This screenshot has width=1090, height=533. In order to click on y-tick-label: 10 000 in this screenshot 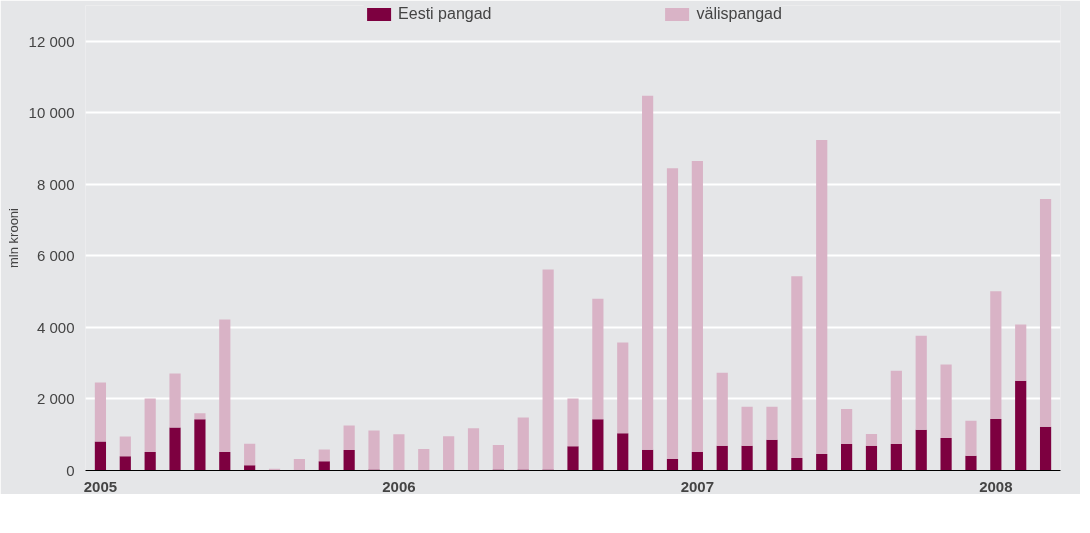, I will do `click(51, 113)`.